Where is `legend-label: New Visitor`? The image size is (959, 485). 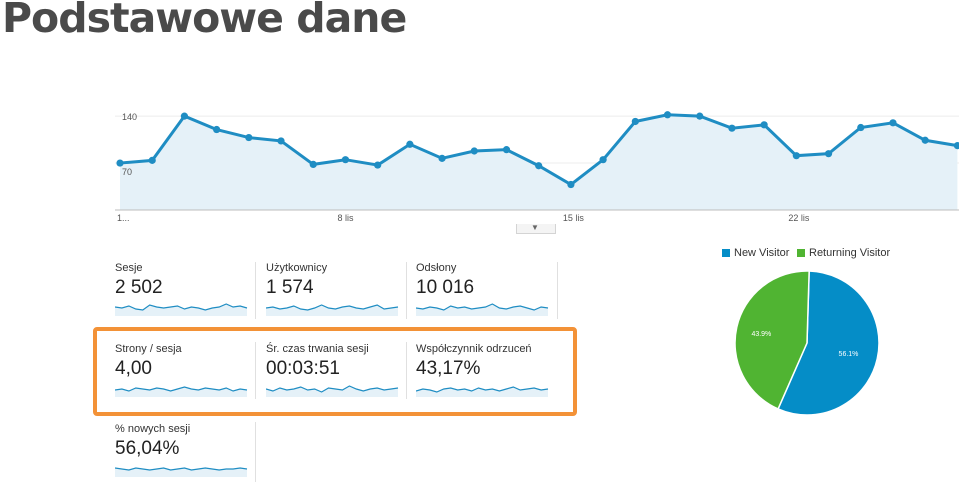 legend-label: New Visitor is located at coordinates (762, 253).